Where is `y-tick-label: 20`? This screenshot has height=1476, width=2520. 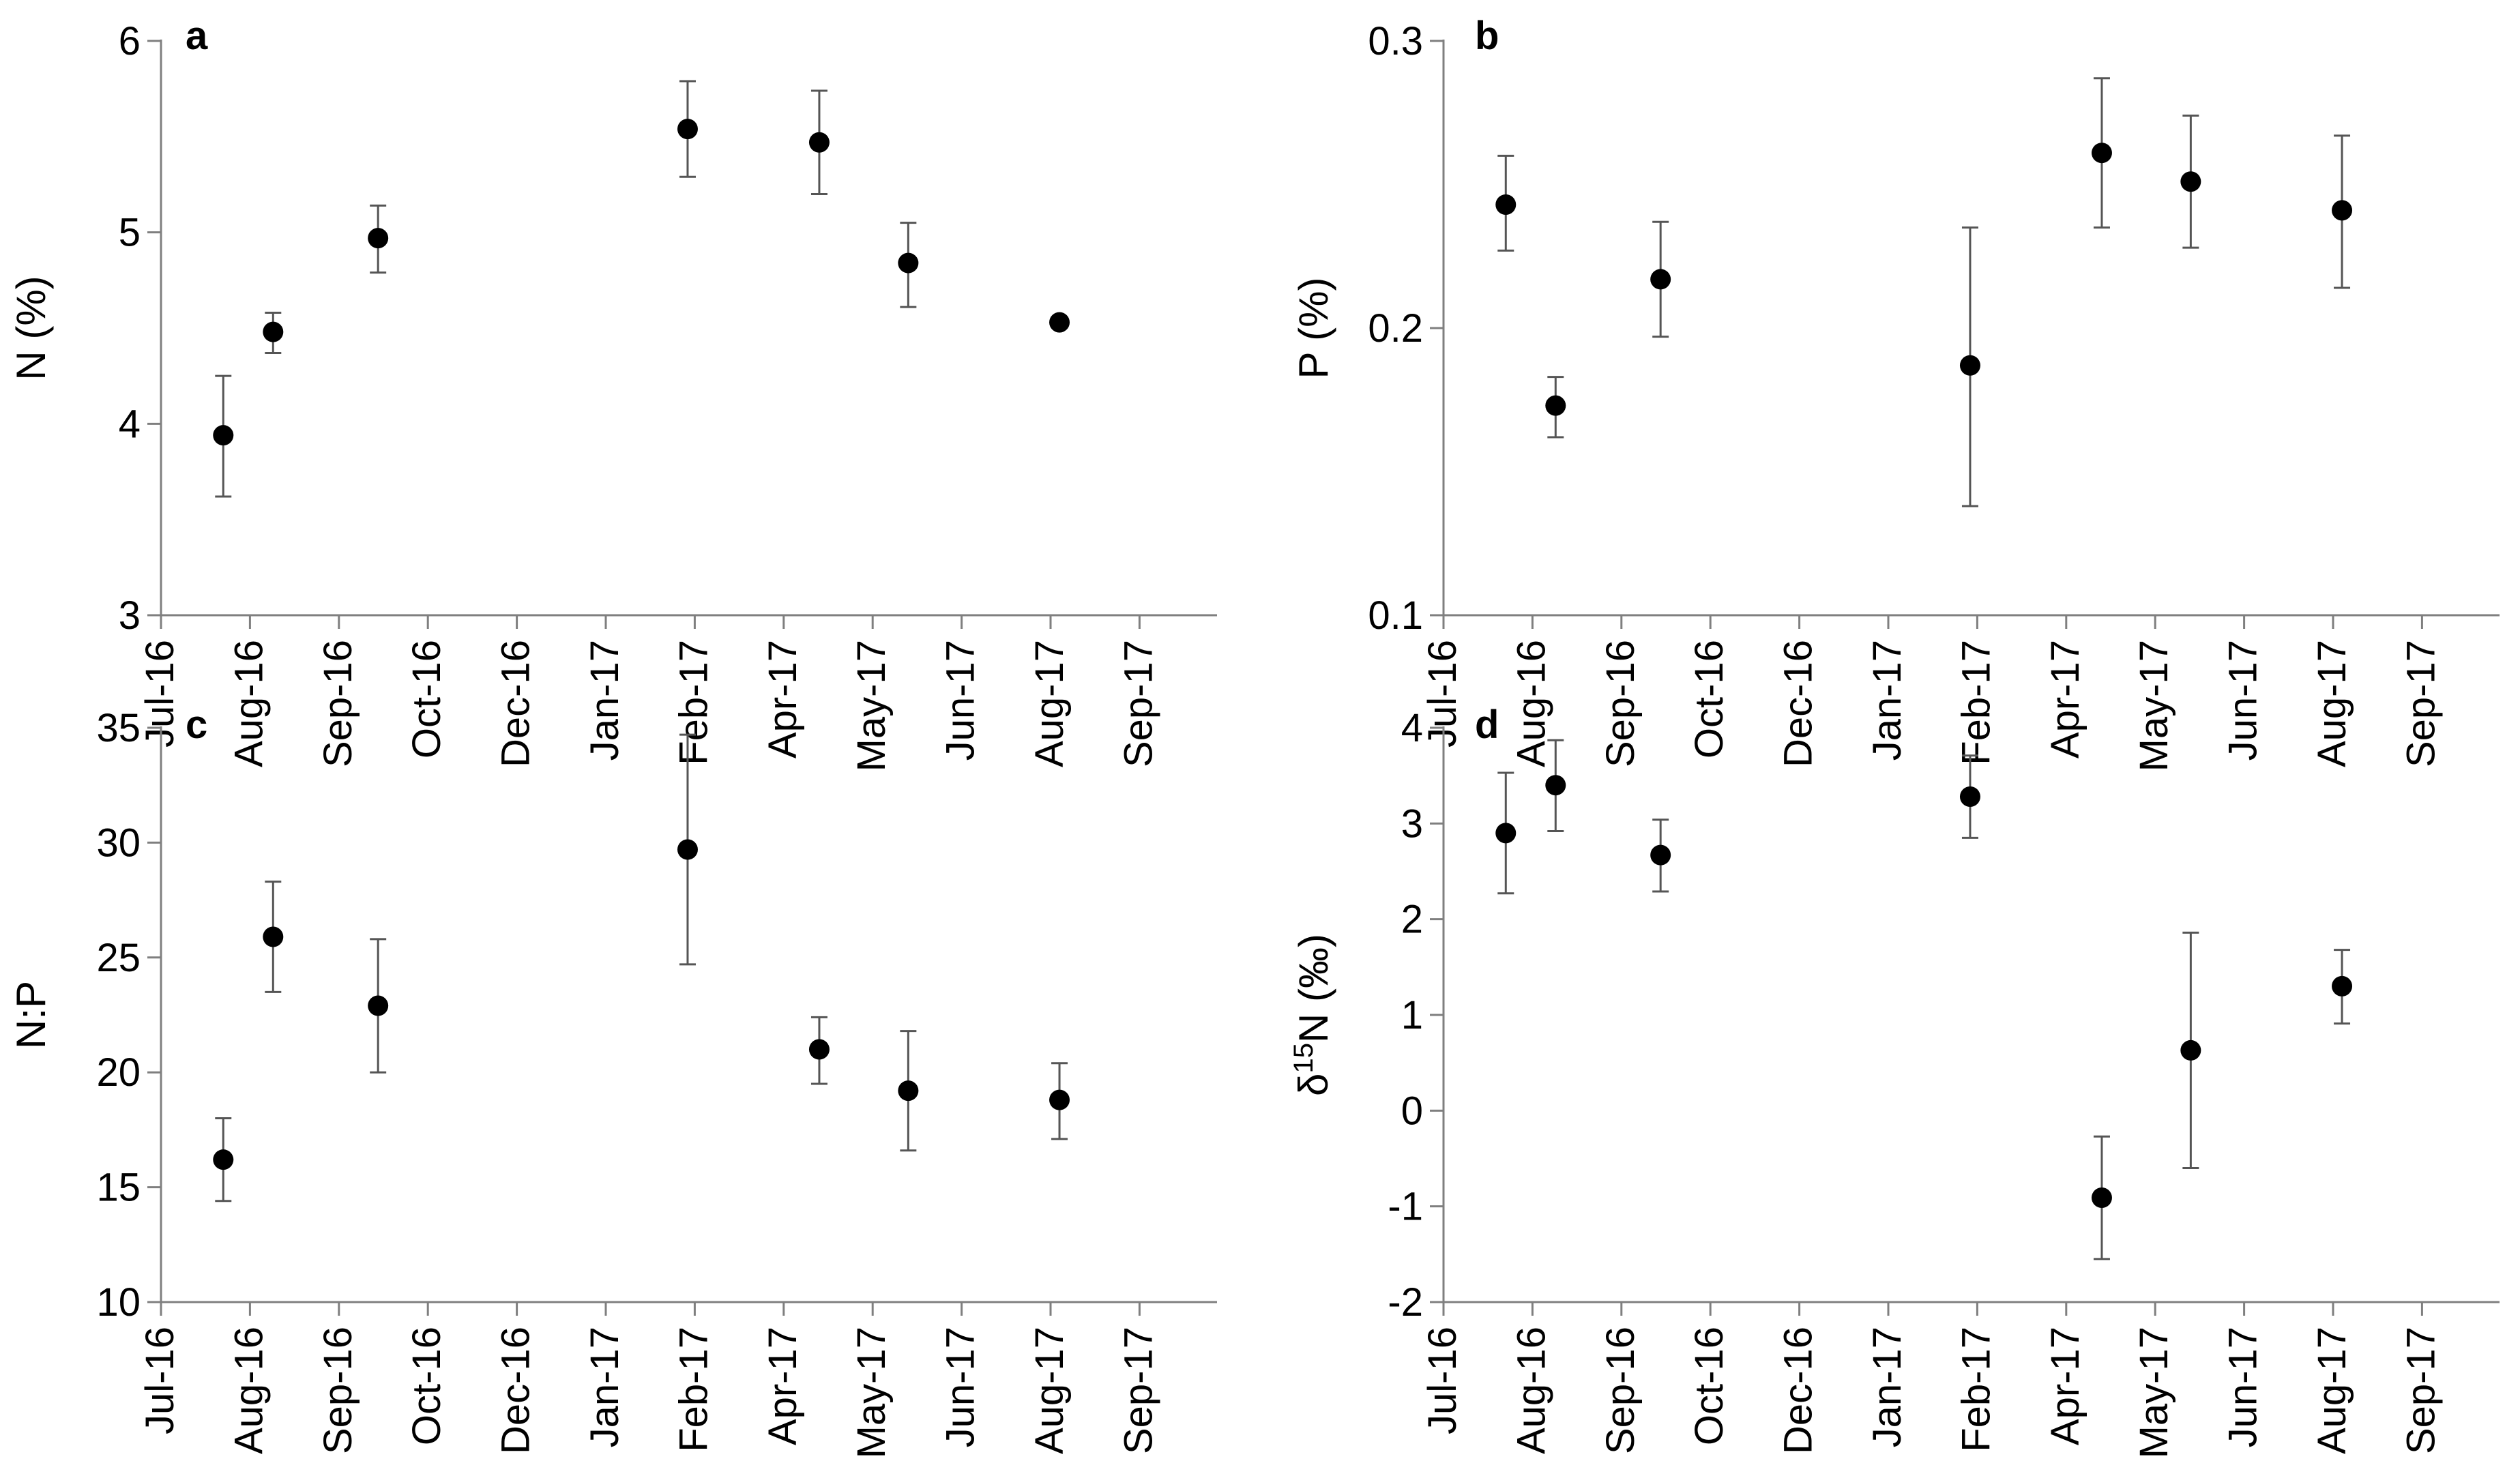
y-tick-label: 20 is located at coordinates (118, 1072).